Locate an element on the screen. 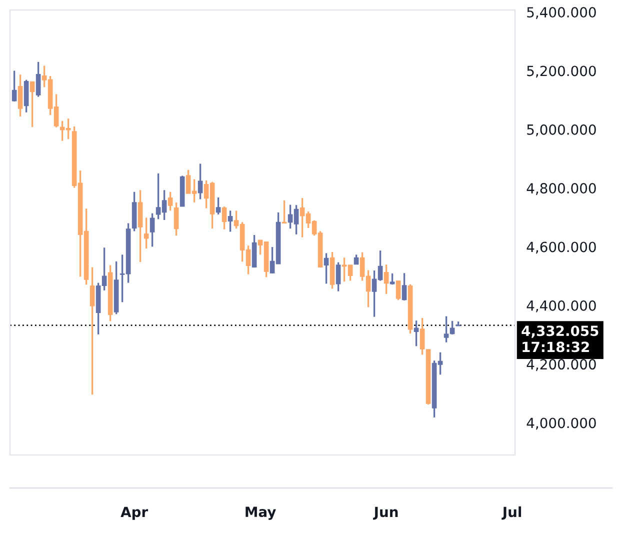  x-tick-label: Apr is located at coordinates (134, 513).